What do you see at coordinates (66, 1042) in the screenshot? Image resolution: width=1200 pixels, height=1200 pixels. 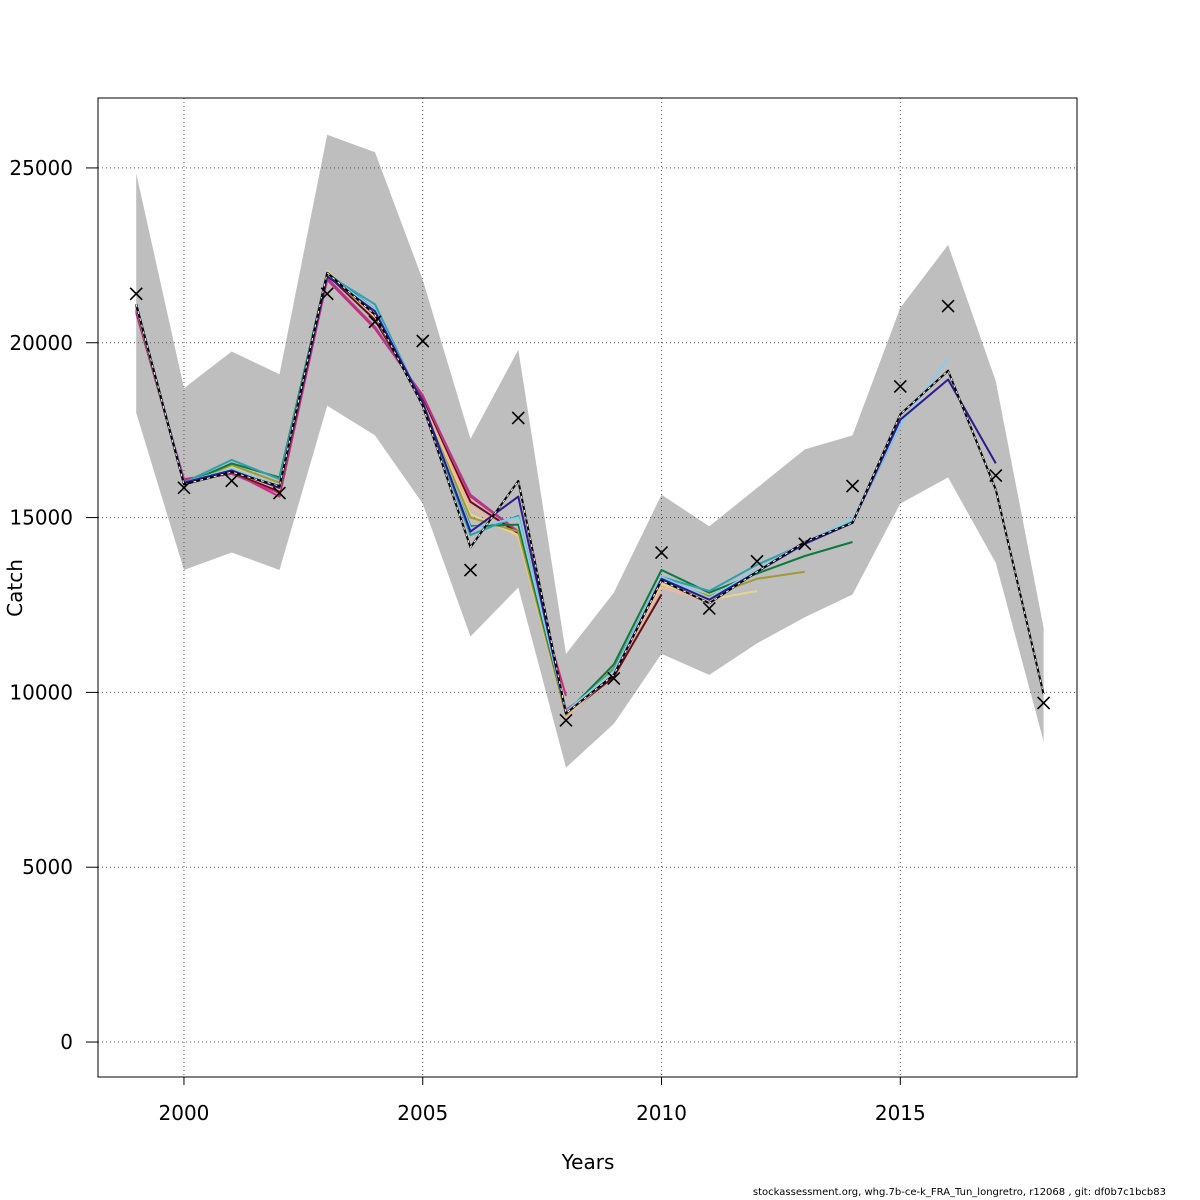 I see `y-tick-label: 0` at bounding box center [66, 1042].